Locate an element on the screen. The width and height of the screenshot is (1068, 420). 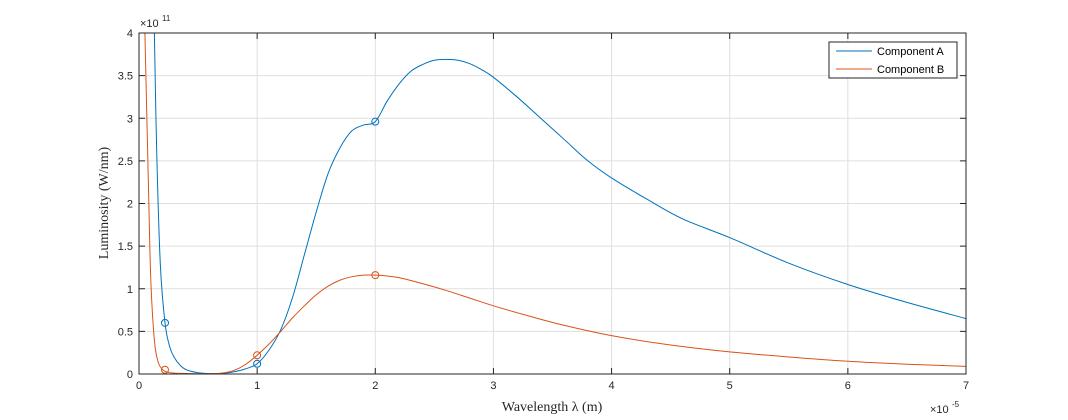
y-exponent: ×10 11 is located at coordinates (155, 22).